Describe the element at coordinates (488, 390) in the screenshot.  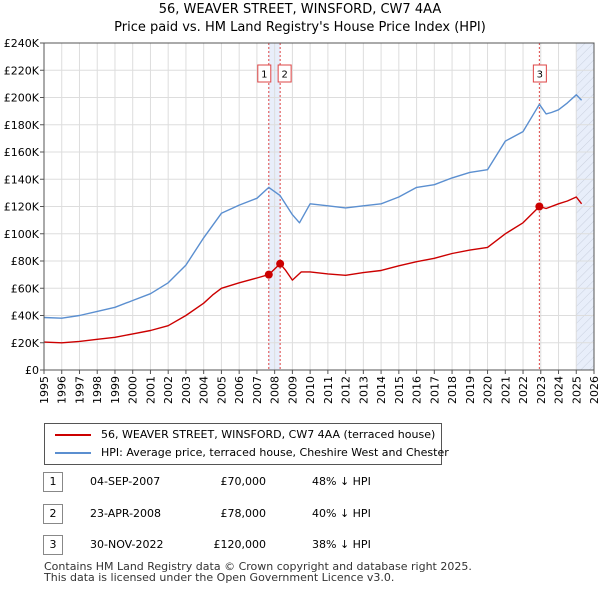
I see `x-tick-label: 2020` at that location.